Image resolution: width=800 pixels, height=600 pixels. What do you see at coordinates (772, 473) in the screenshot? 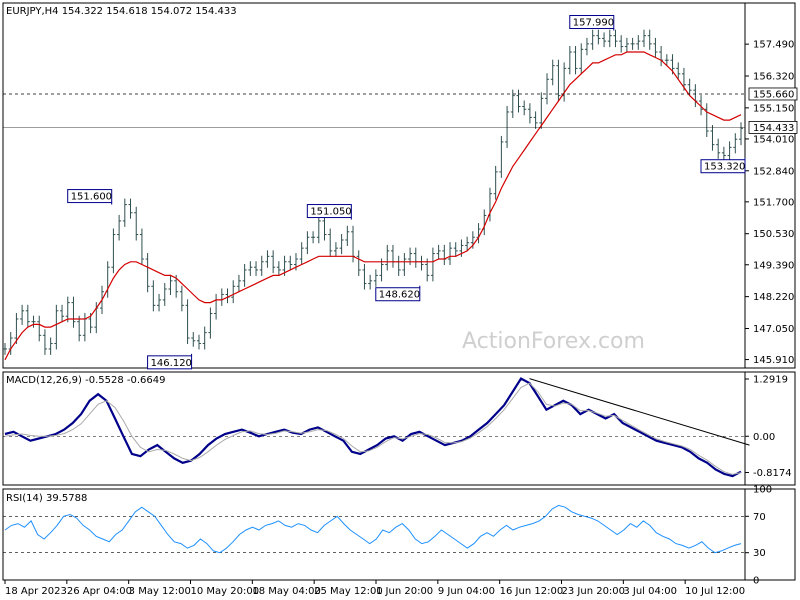
I see `macd-axis-tick-label: -0.8174` at bounding box center [772, 473].